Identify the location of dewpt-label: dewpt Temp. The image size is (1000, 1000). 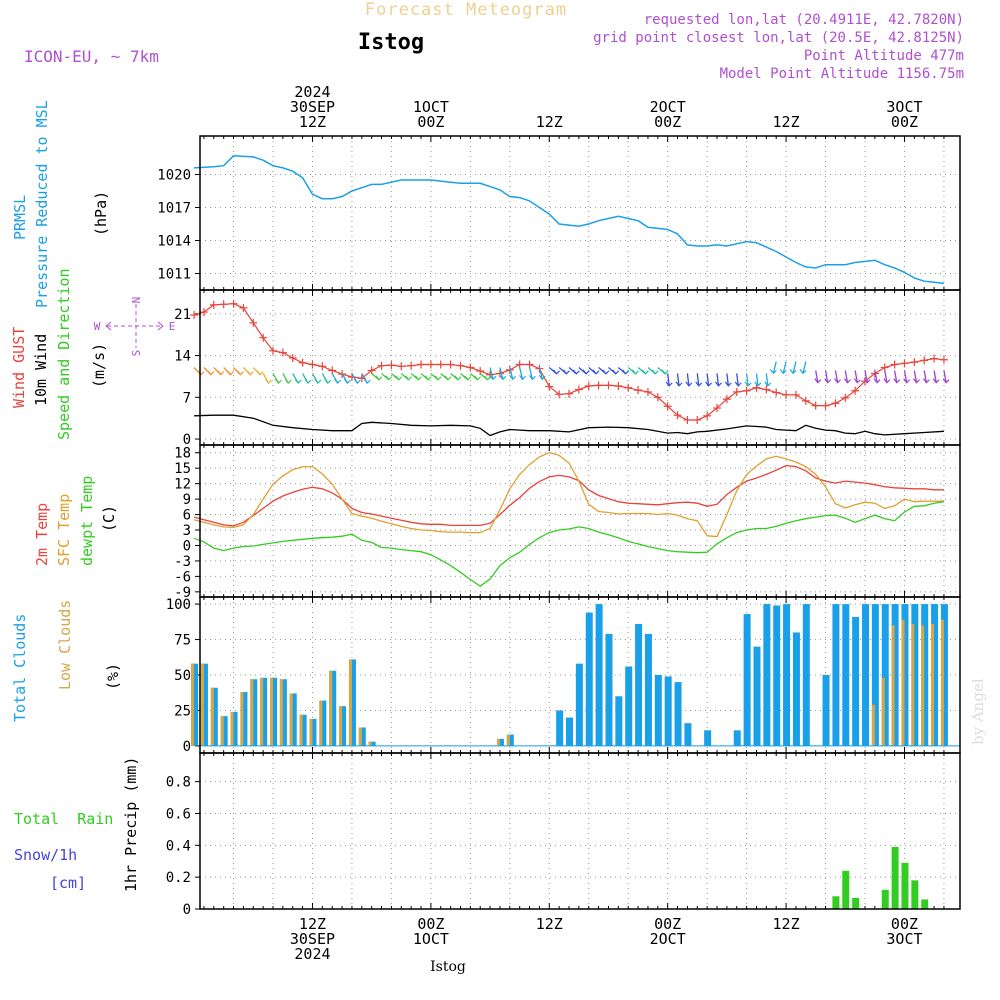
(87, 521).